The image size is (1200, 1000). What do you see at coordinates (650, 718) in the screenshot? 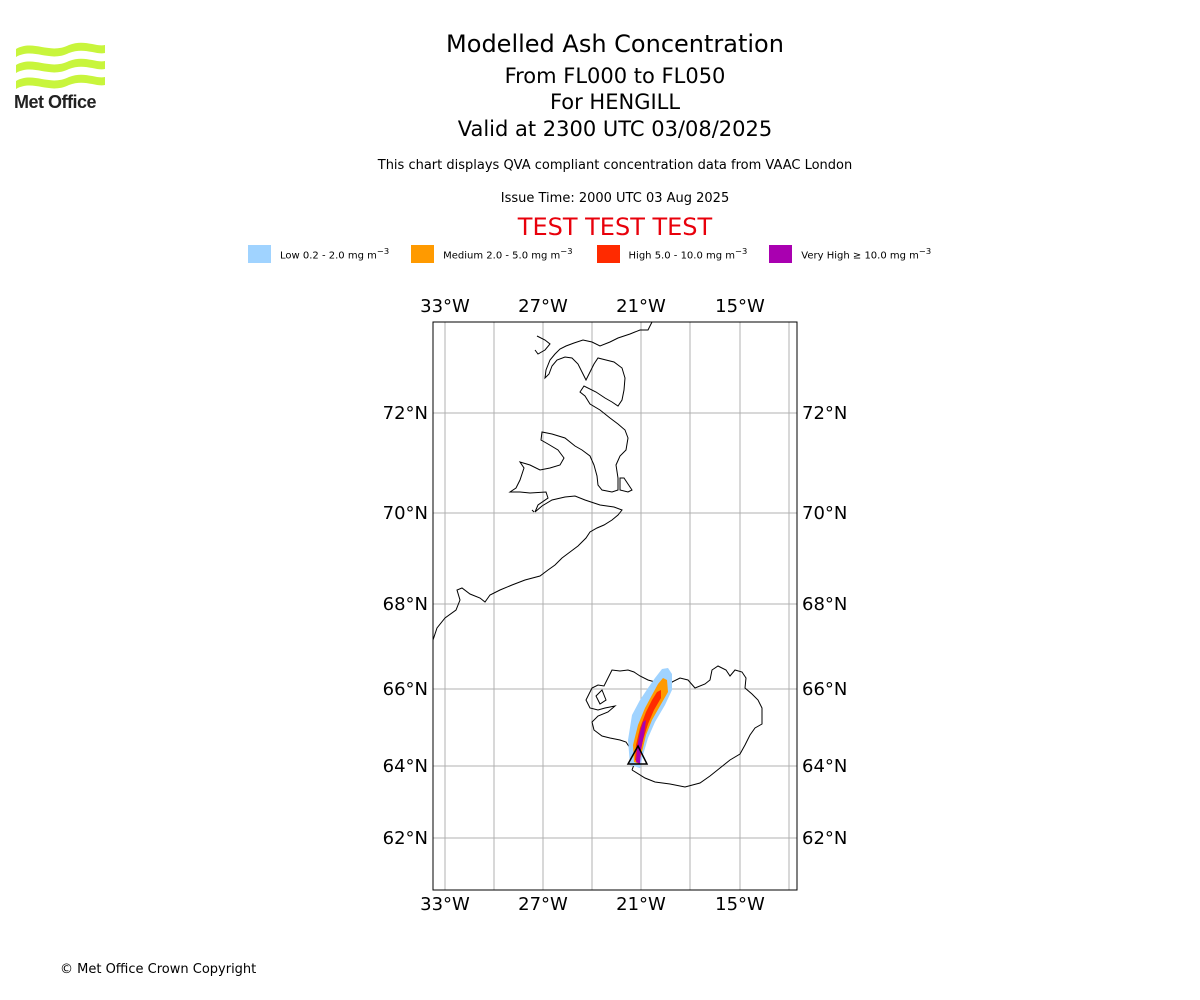
I see `ash-plume` at bounding box center [650, 718].